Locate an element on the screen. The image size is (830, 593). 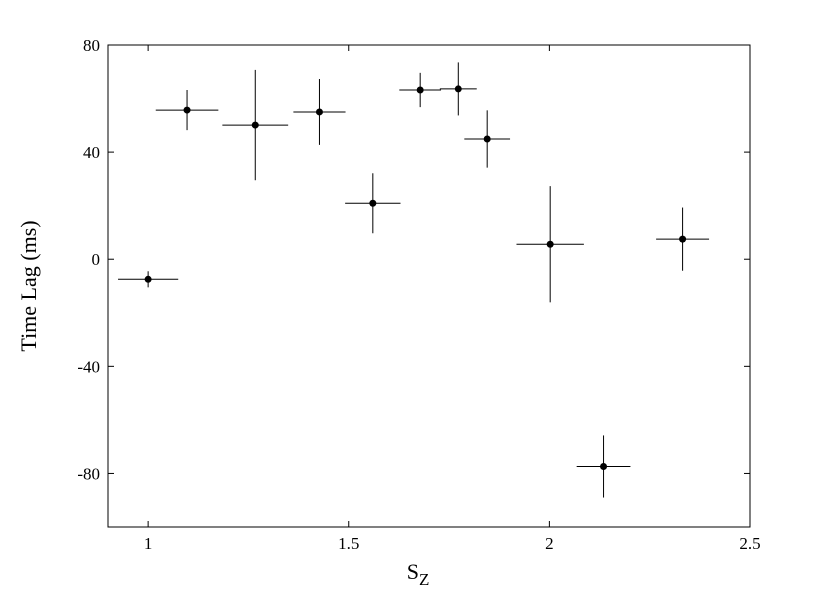
x-tick-label: 2 is located at coordinates (549, 543).